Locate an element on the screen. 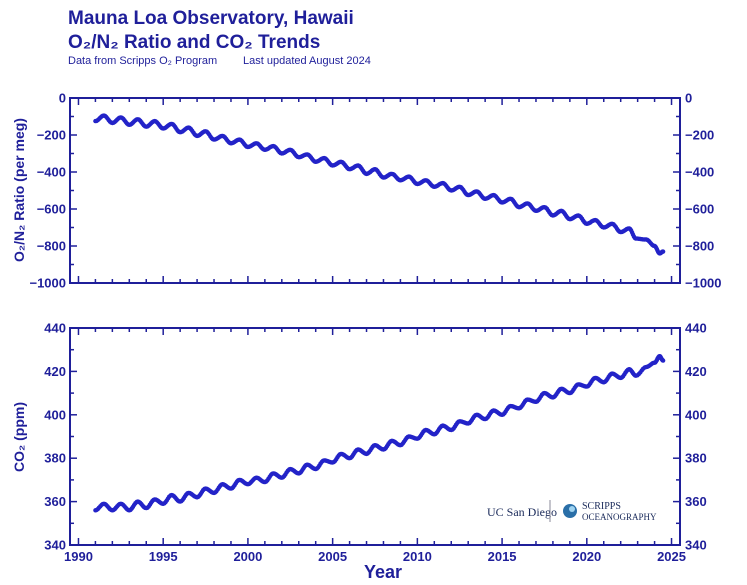  chart-title-line2: O₂/N₂ Ratio and CO₂ Trends is located at coordinates (194, 42).